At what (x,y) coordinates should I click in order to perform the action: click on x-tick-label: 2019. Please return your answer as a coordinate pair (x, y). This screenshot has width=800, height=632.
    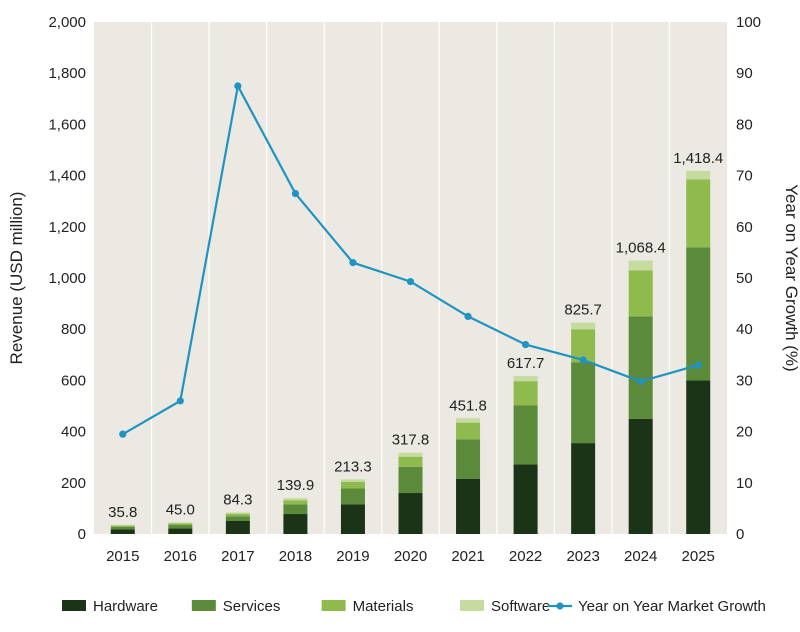
    Looking at the image, I should click on (352, 556).